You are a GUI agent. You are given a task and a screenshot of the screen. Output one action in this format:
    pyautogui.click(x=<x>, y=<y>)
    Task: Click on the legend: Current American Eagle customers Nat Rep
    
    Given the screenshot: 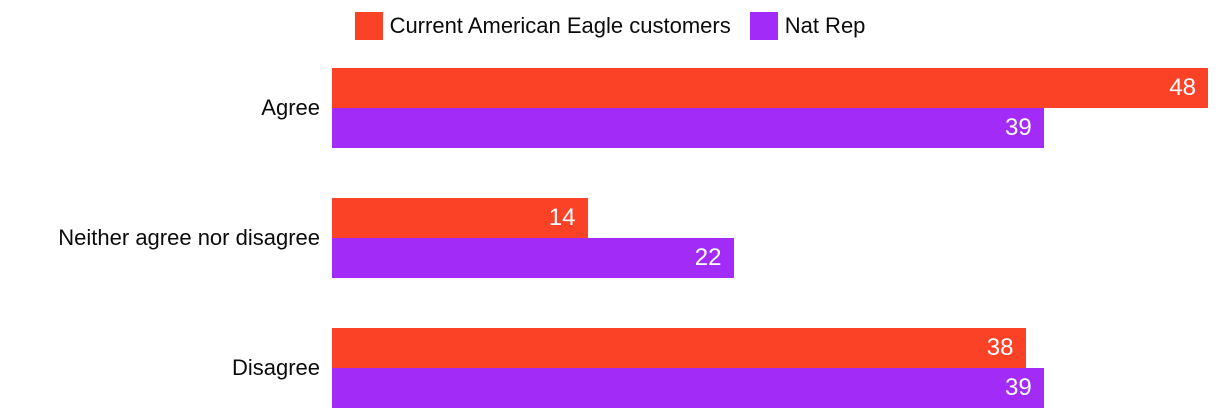 What is the action you would take?
    pyautogui.click(x=610, y=26)
    